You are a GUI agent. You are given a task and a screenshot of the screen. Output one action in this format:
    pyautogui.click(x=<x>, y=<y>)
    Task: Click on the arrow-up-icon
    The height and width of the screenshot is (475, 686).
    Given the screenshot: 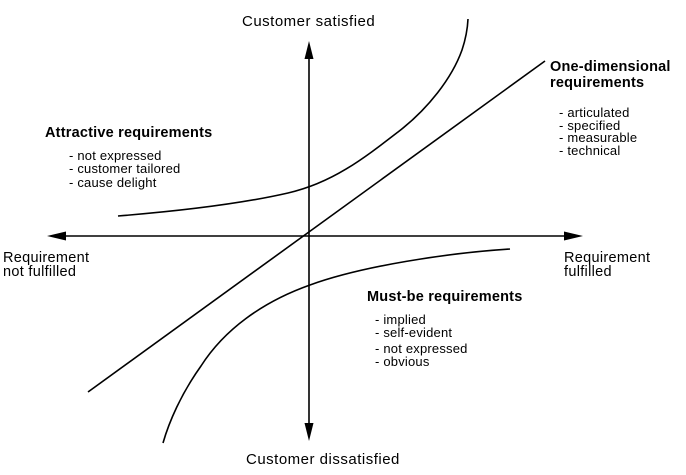 What is the action you would take?
    pyautogui.click(x=309, y=50)
    